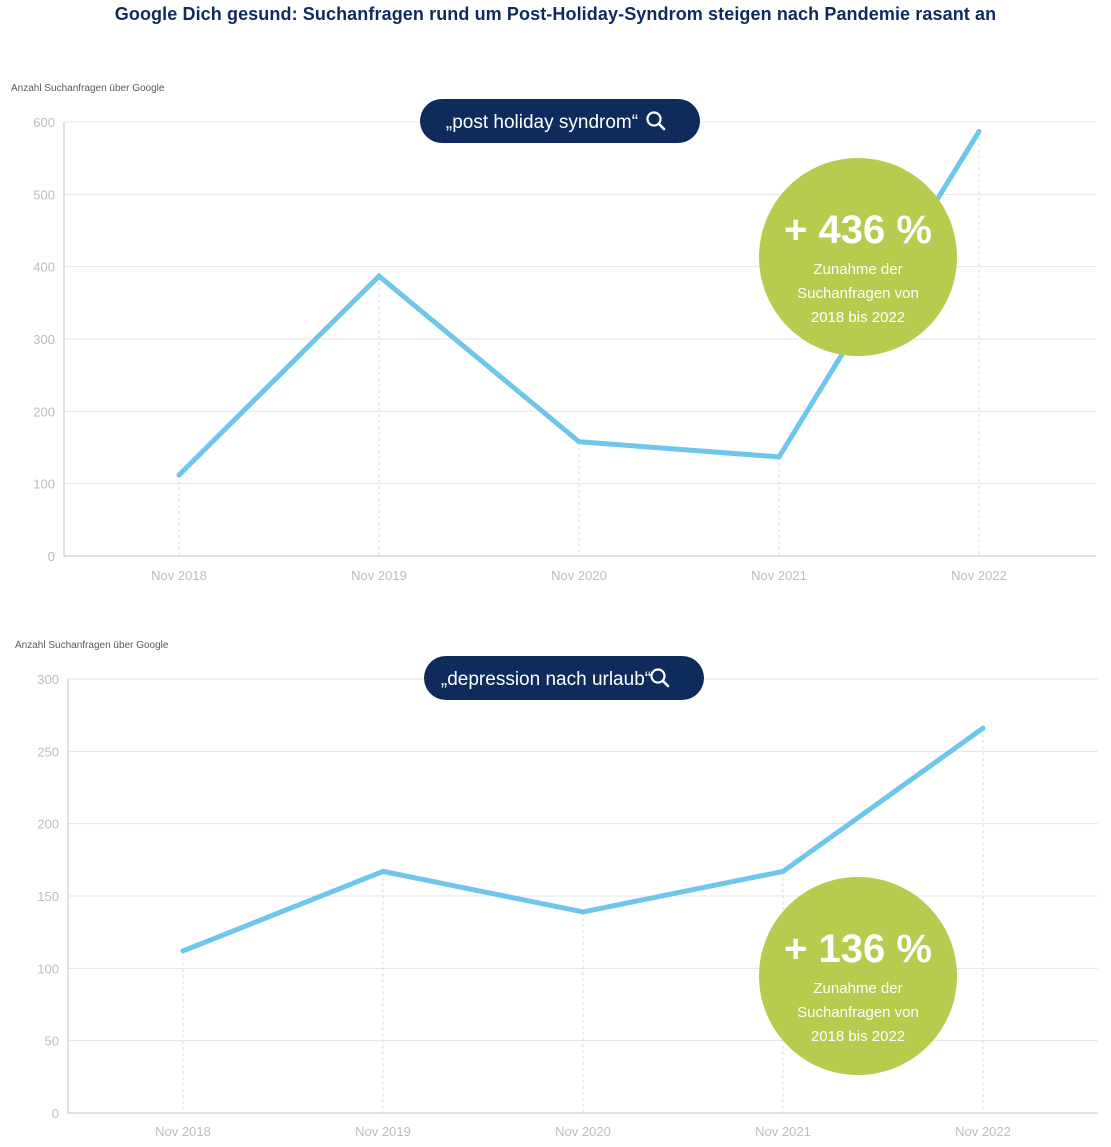  I want to click on y-tick-label: 150, so click(48, 896).